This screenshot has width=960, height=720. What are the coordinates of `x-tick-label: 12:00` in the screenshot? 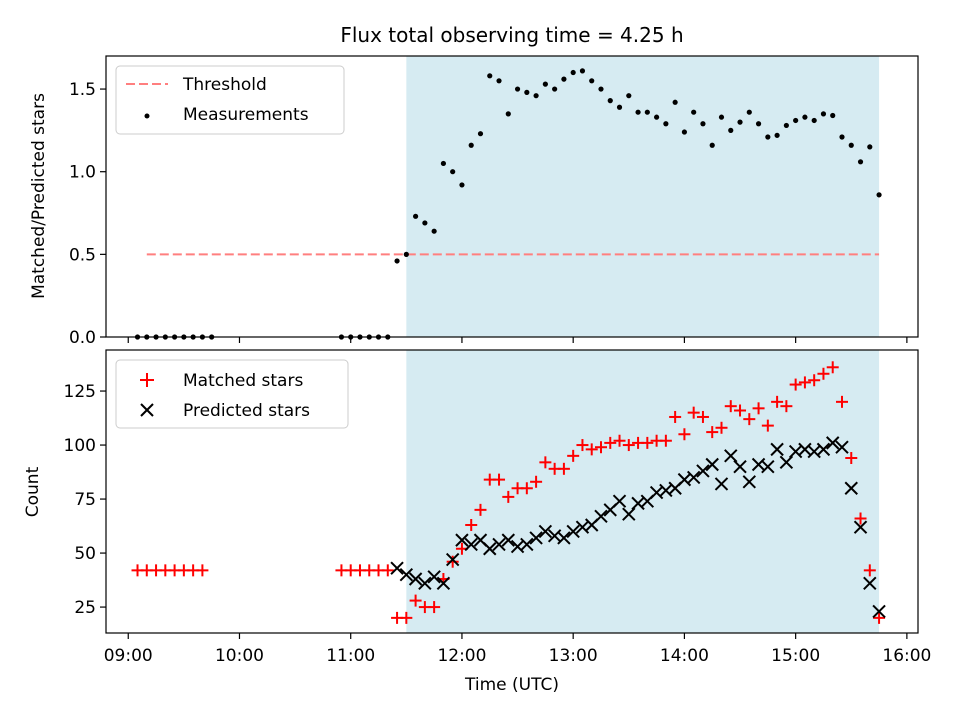 It's located at (461, 656).